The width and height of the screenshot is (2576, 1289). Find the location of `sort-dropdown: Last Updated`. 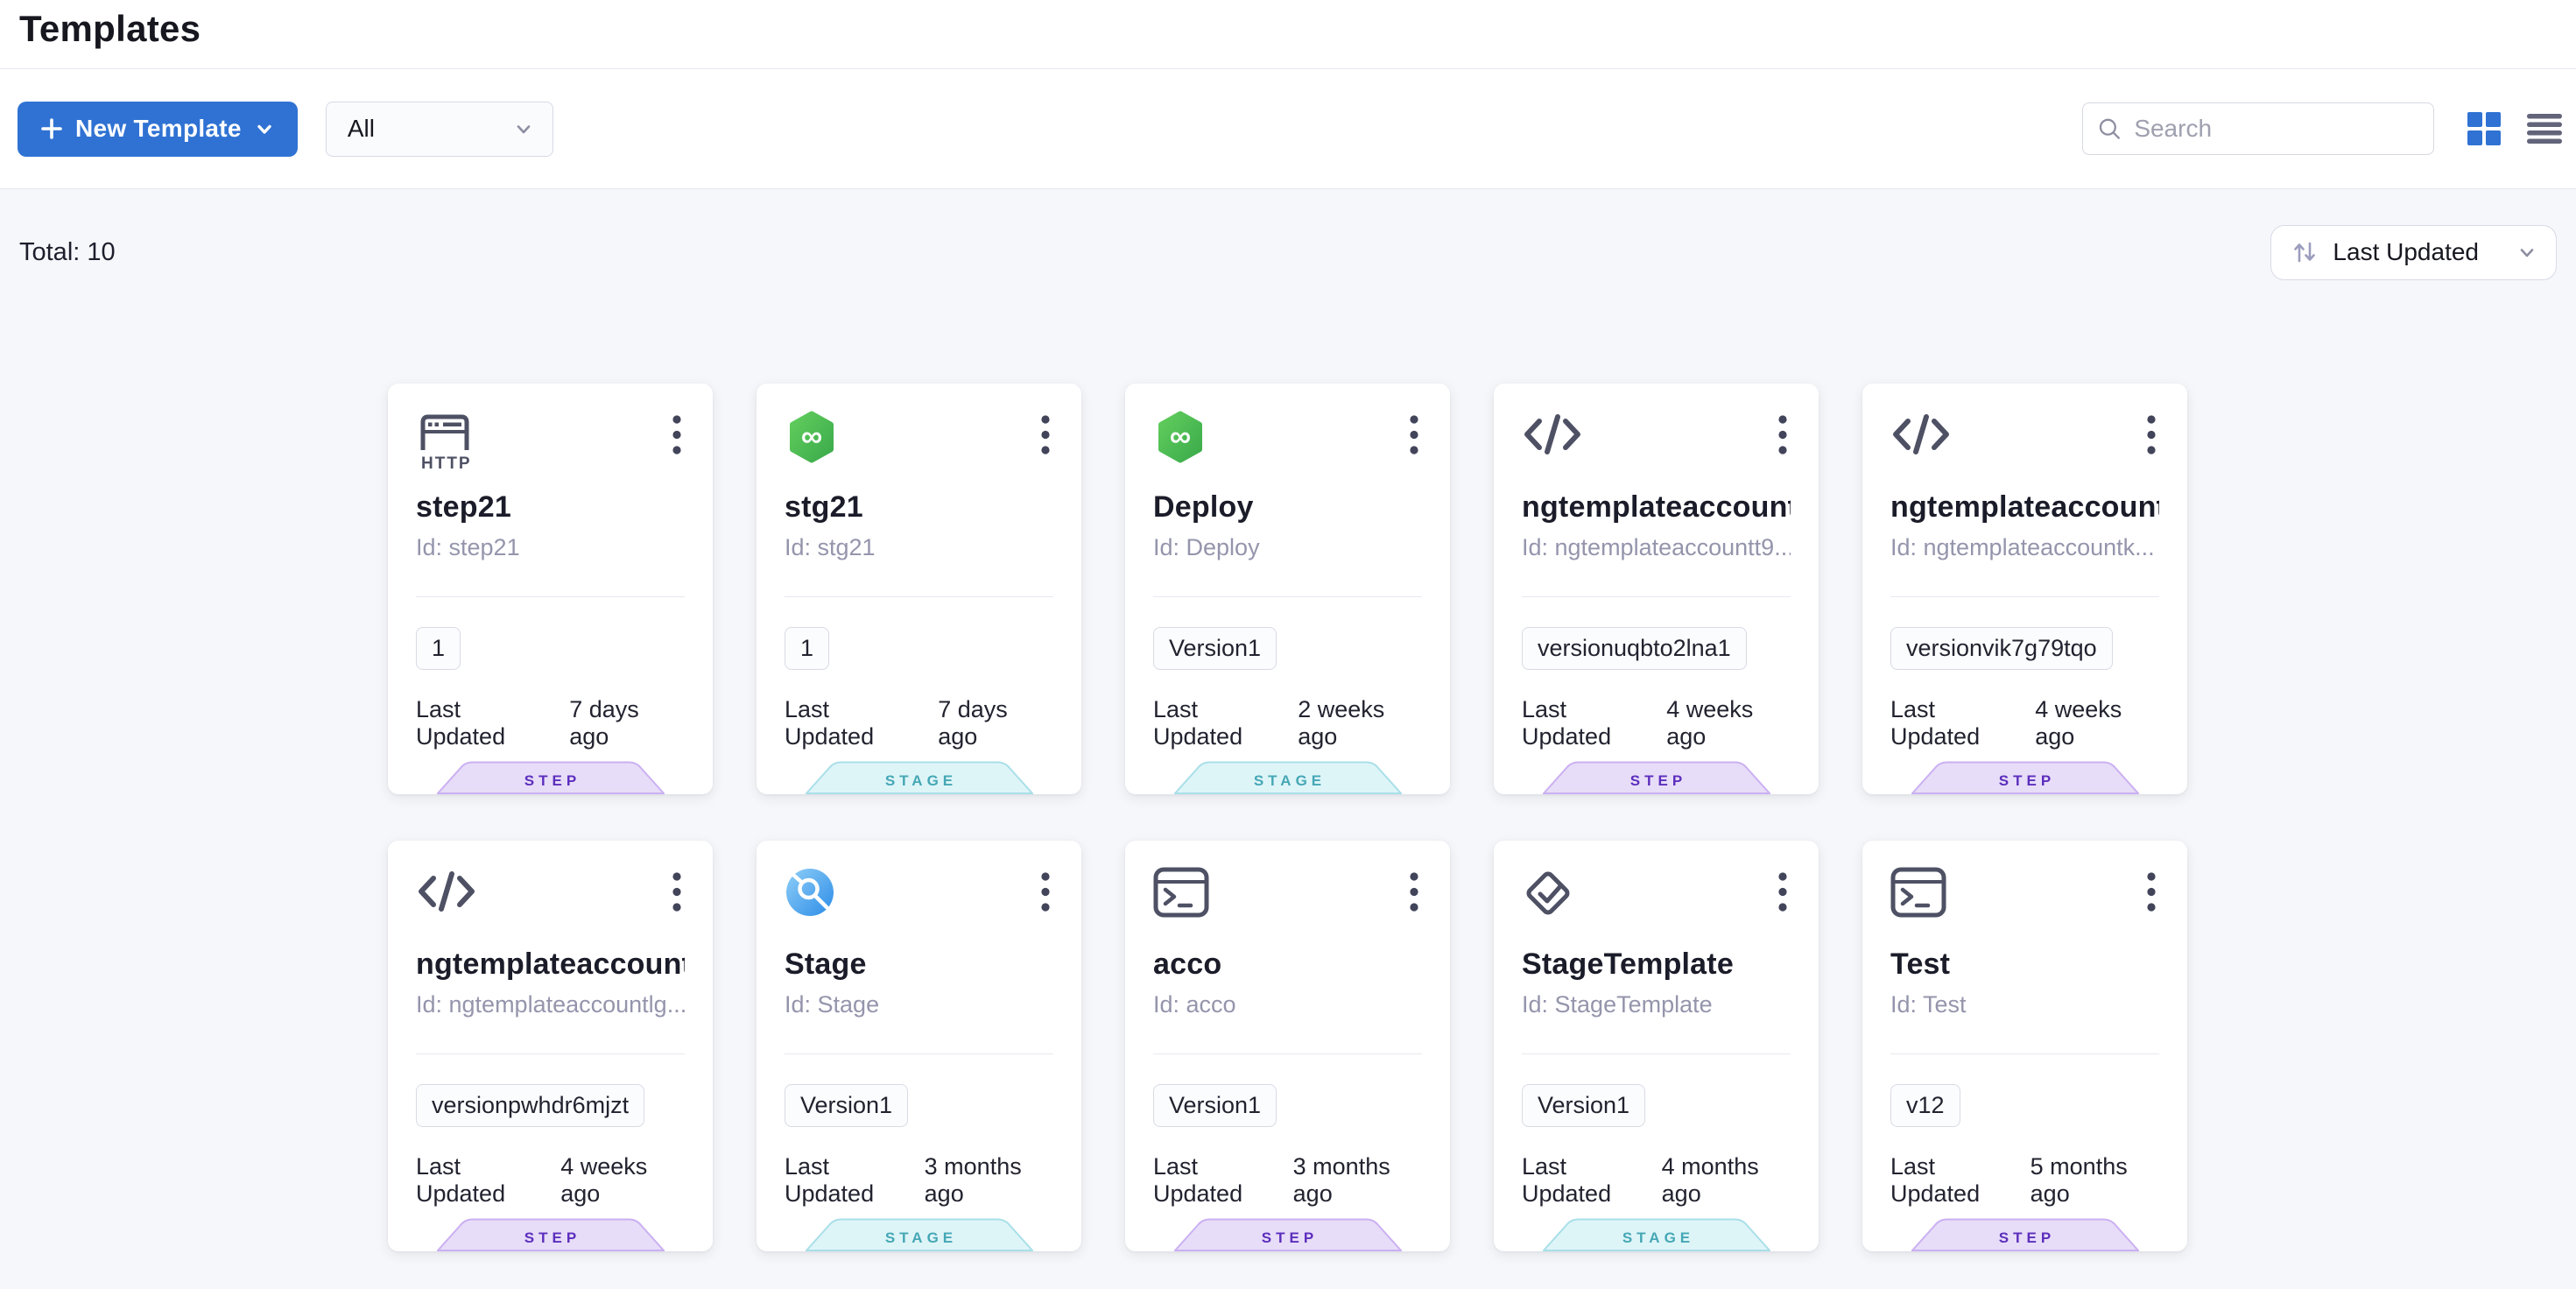

sort-dropdown: Last Updated is located at coordinates (2413, 252).